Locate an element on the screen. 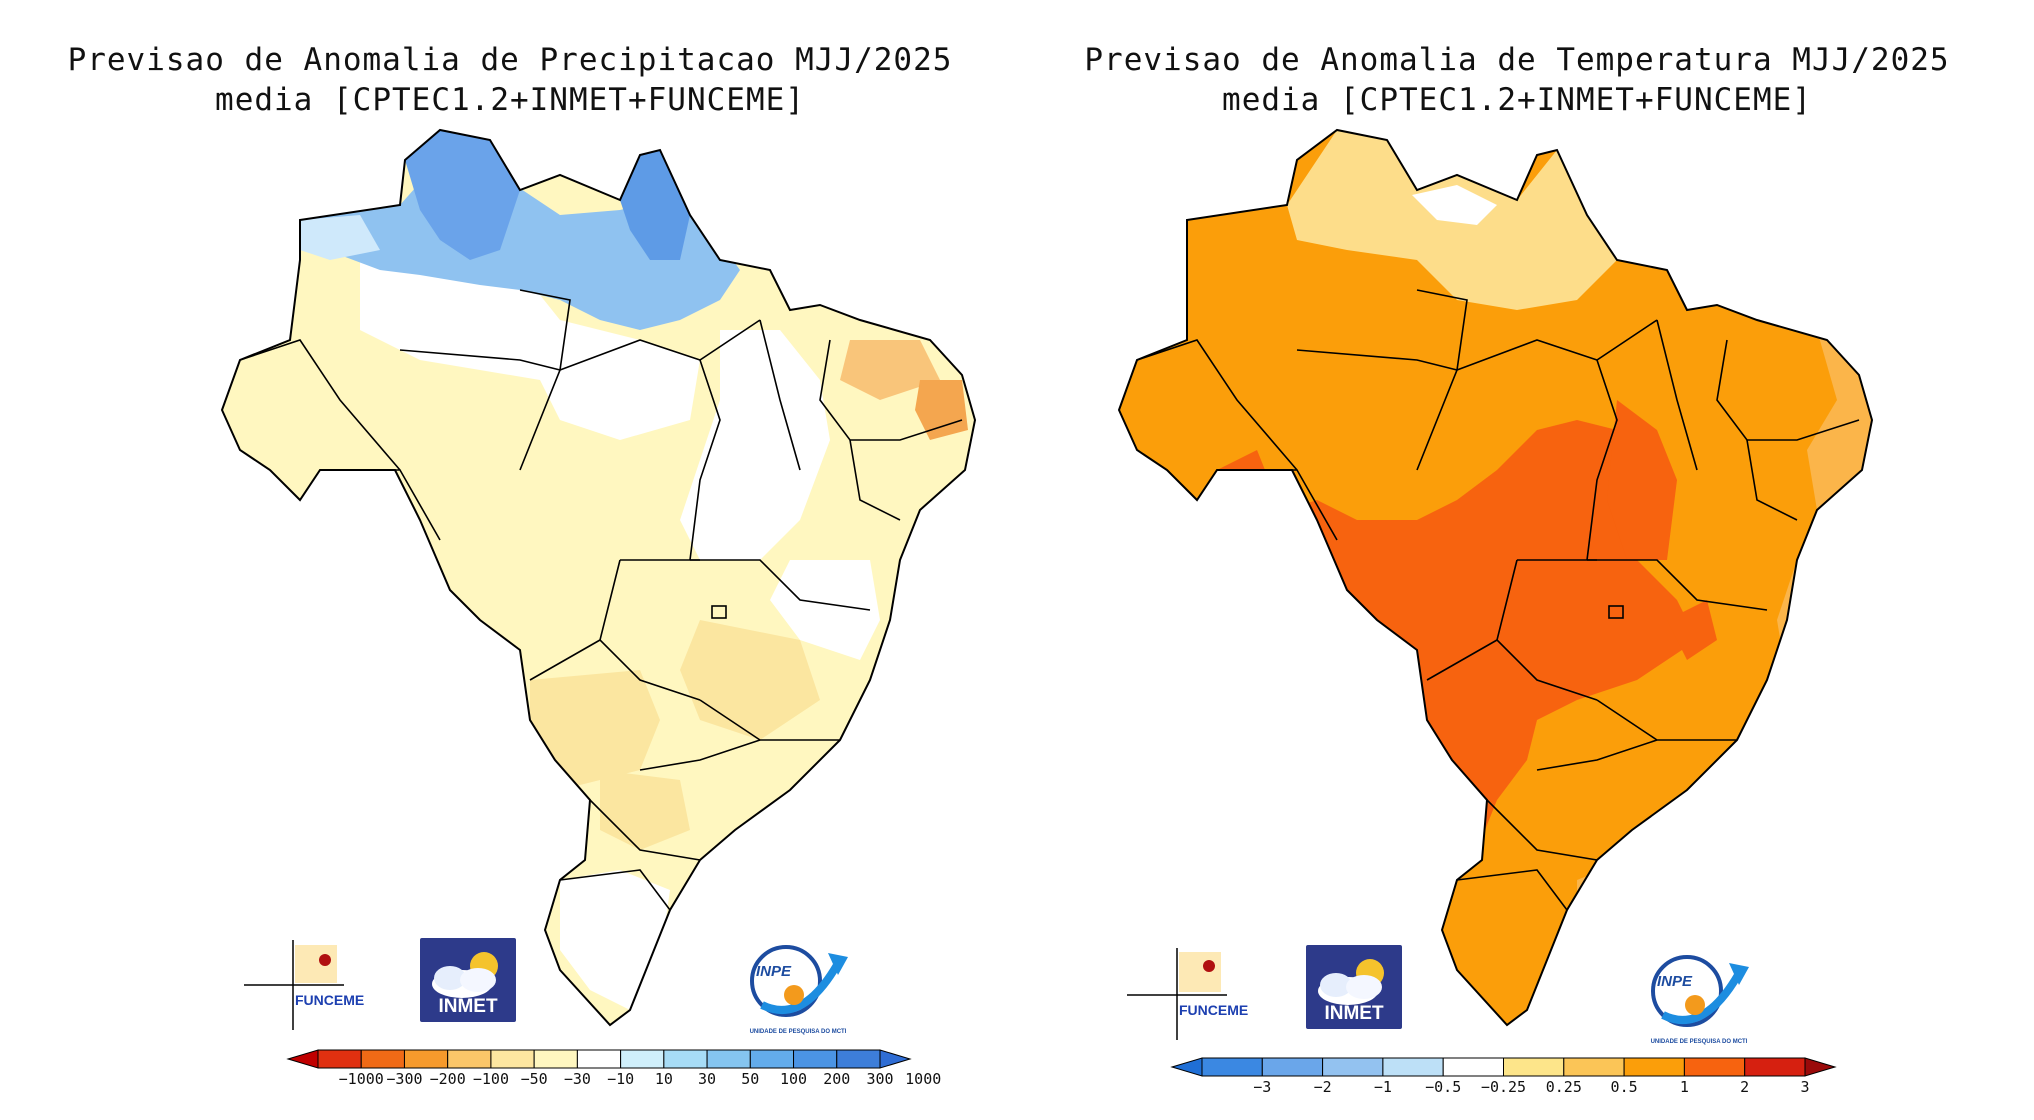 The width and height of the screenshot is (2034, 1120). temp-colorbar-label: −0.5 is located at coordinates (1443, 1087).